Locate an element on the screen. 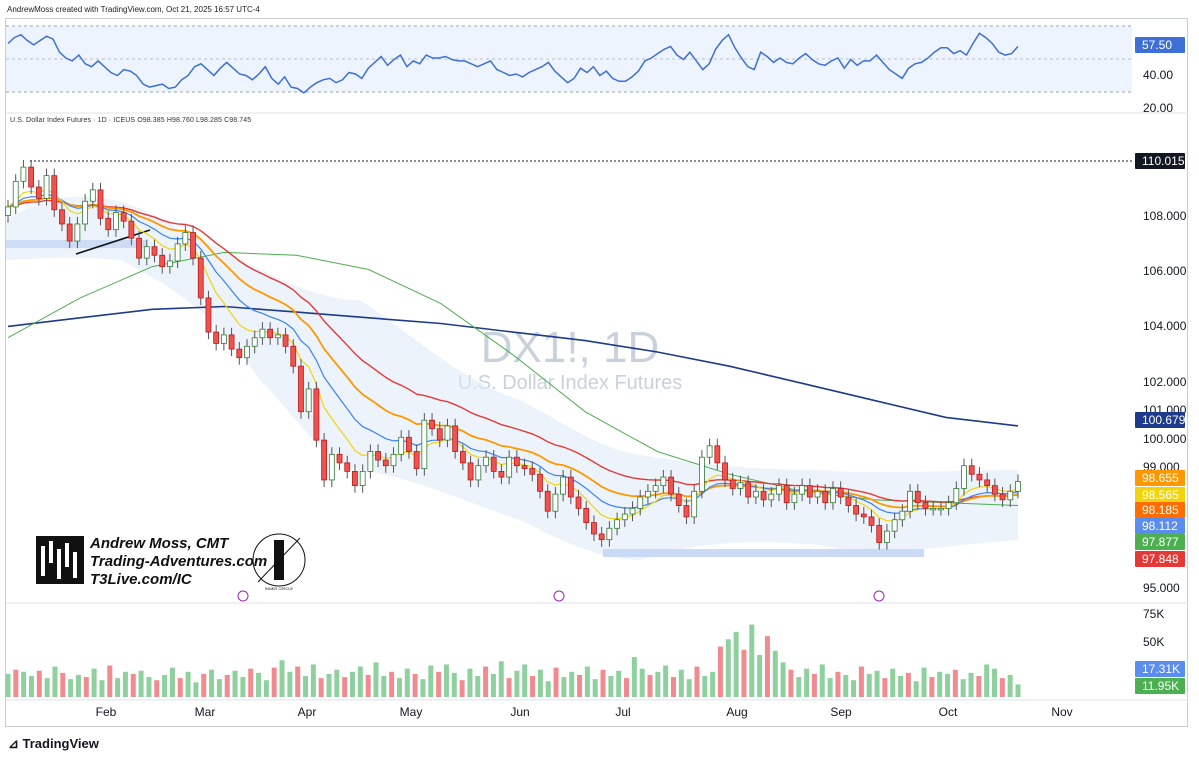  month-label: May is located at coordinates (411, 712).